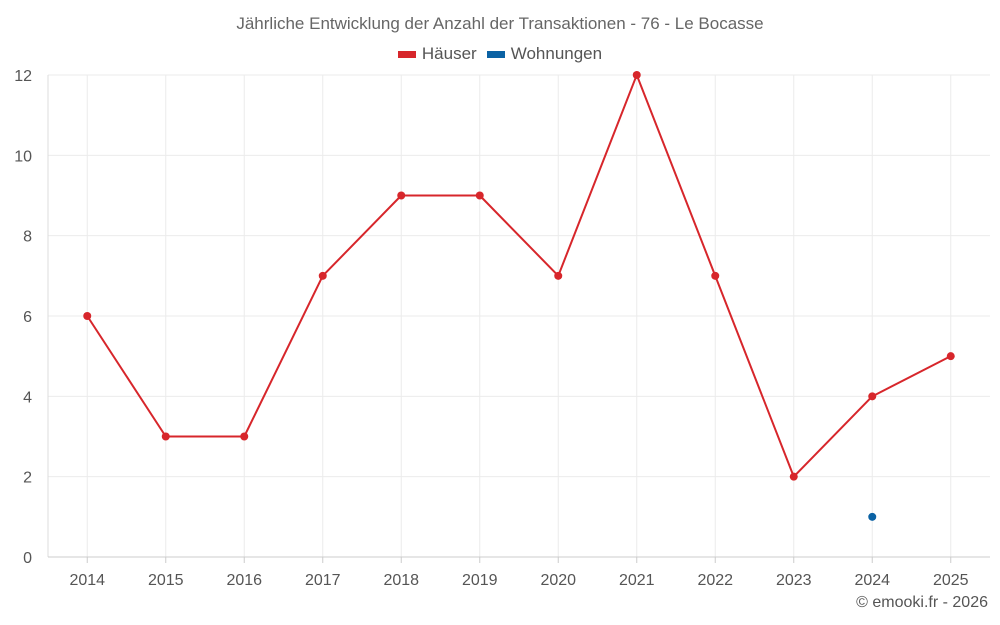 The image size is (1000, 625). Describe the element at coordinates (449, 53) in the screenshot. I see `legend-label-haeuser: Häuser` at that location.